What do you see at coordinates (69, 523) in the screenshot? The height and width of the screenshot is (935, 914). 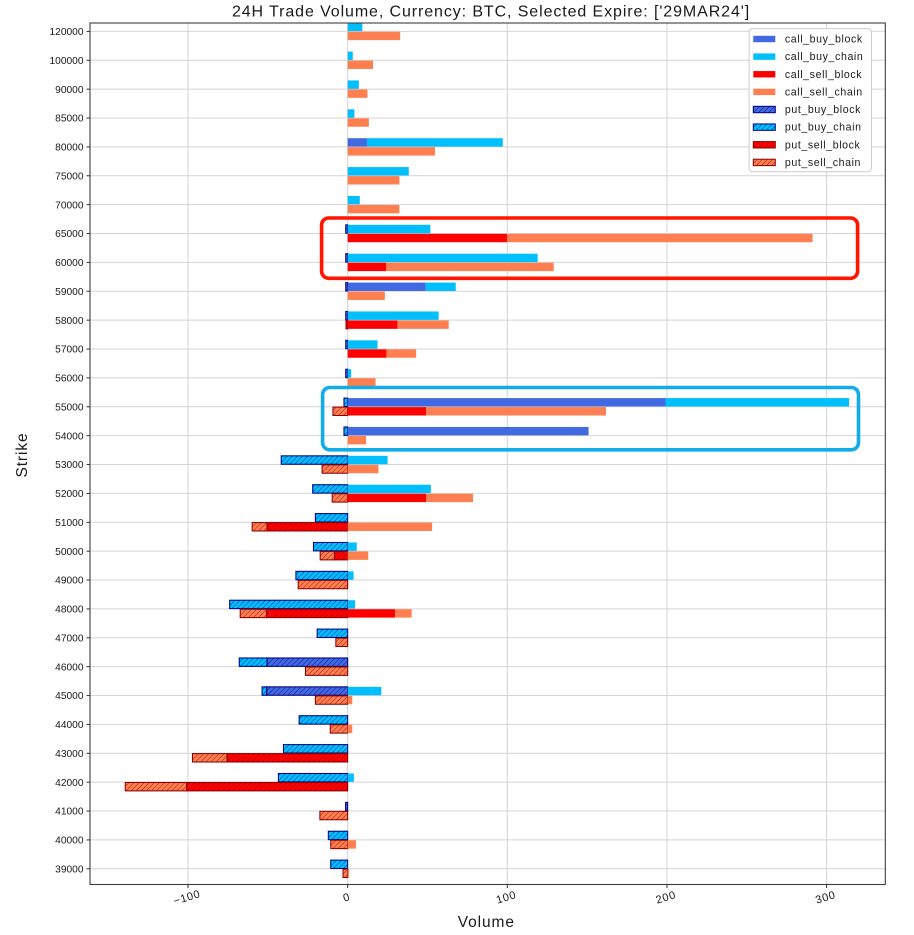 I see `svg-text: 51000` at bounding box center [69, 523].